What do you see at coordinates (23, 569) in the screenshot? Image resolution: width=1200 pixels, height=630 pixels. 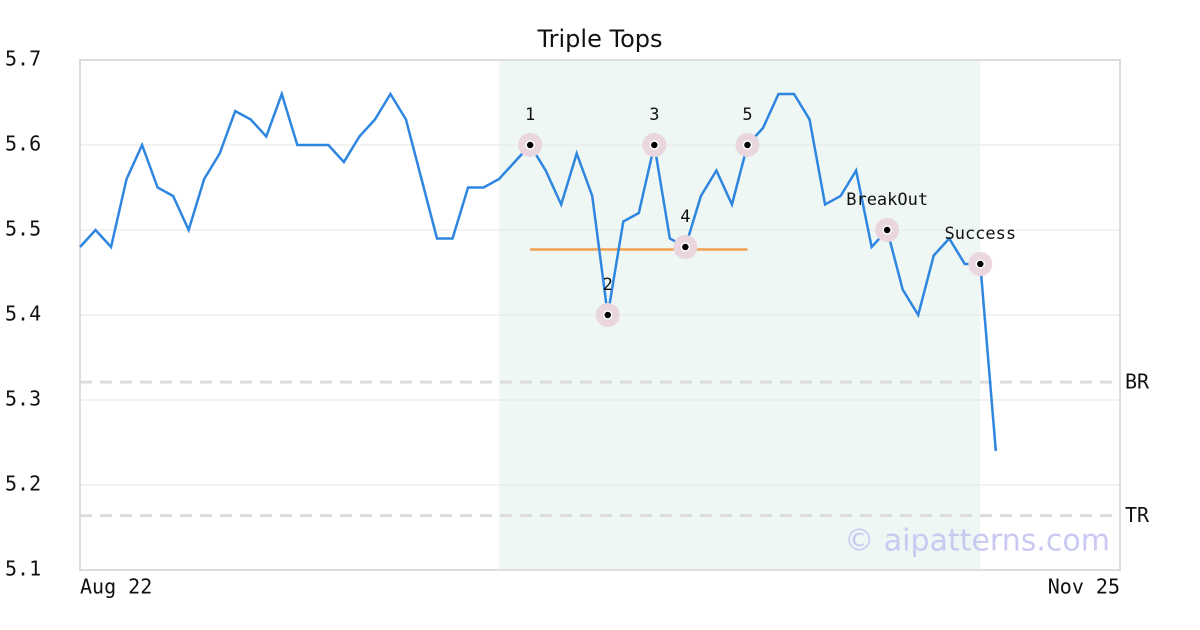 I see `y-tick-label: 5.1` at bounding box center [23, 569].